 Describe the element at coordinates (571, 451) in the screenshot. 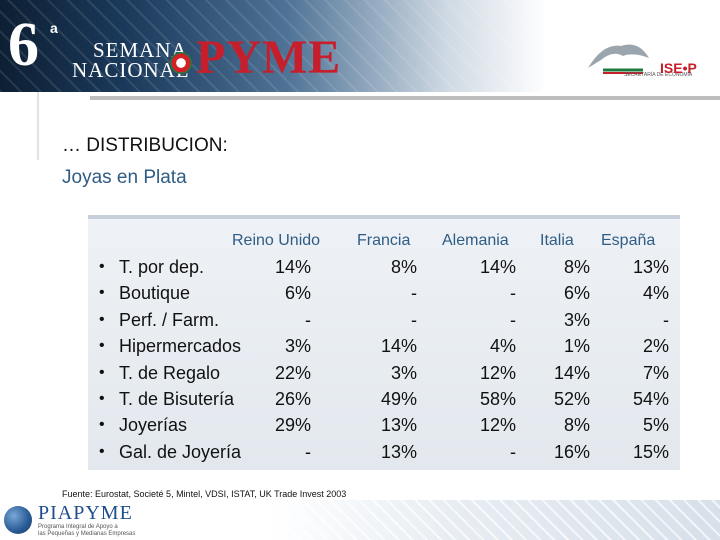

I see `table-cell: 16%` at that location.